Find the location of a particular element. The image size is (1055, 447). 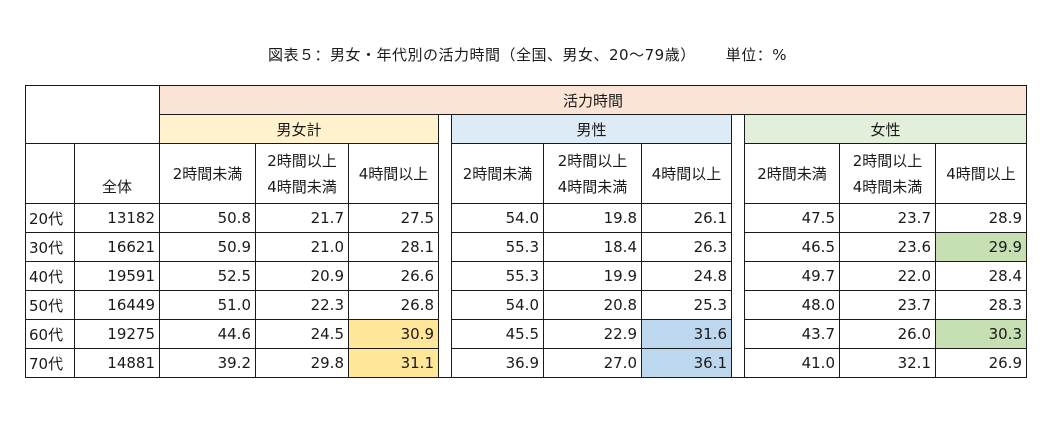

activity-header: 活力時間 is located at coordinates (593, 100).